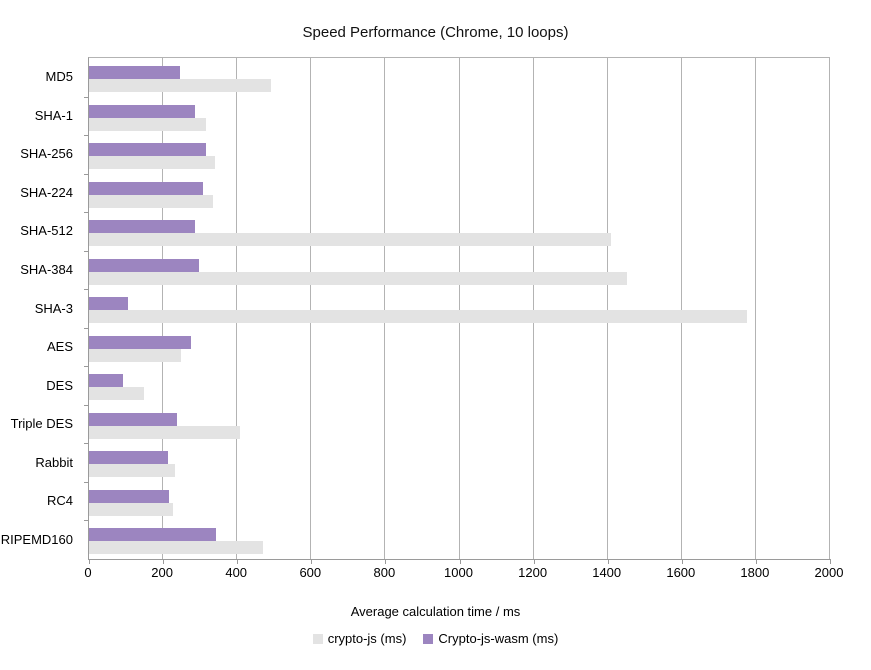 This screenshot has height=670, width=871. I want to click on x-tick-label-1200: 1200, so click(533, 572).